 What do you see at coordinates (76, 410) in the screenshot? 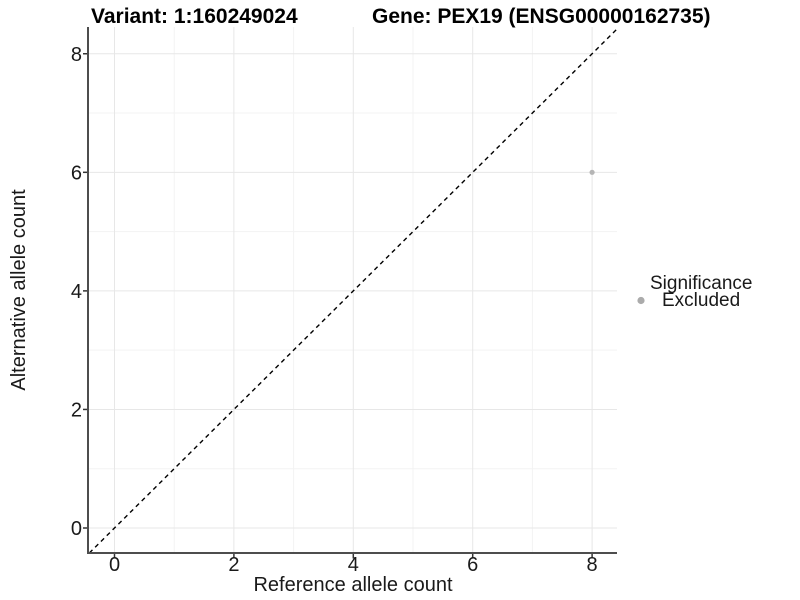
I see `y-tick-label: 2` at bounding box center [76, 410].